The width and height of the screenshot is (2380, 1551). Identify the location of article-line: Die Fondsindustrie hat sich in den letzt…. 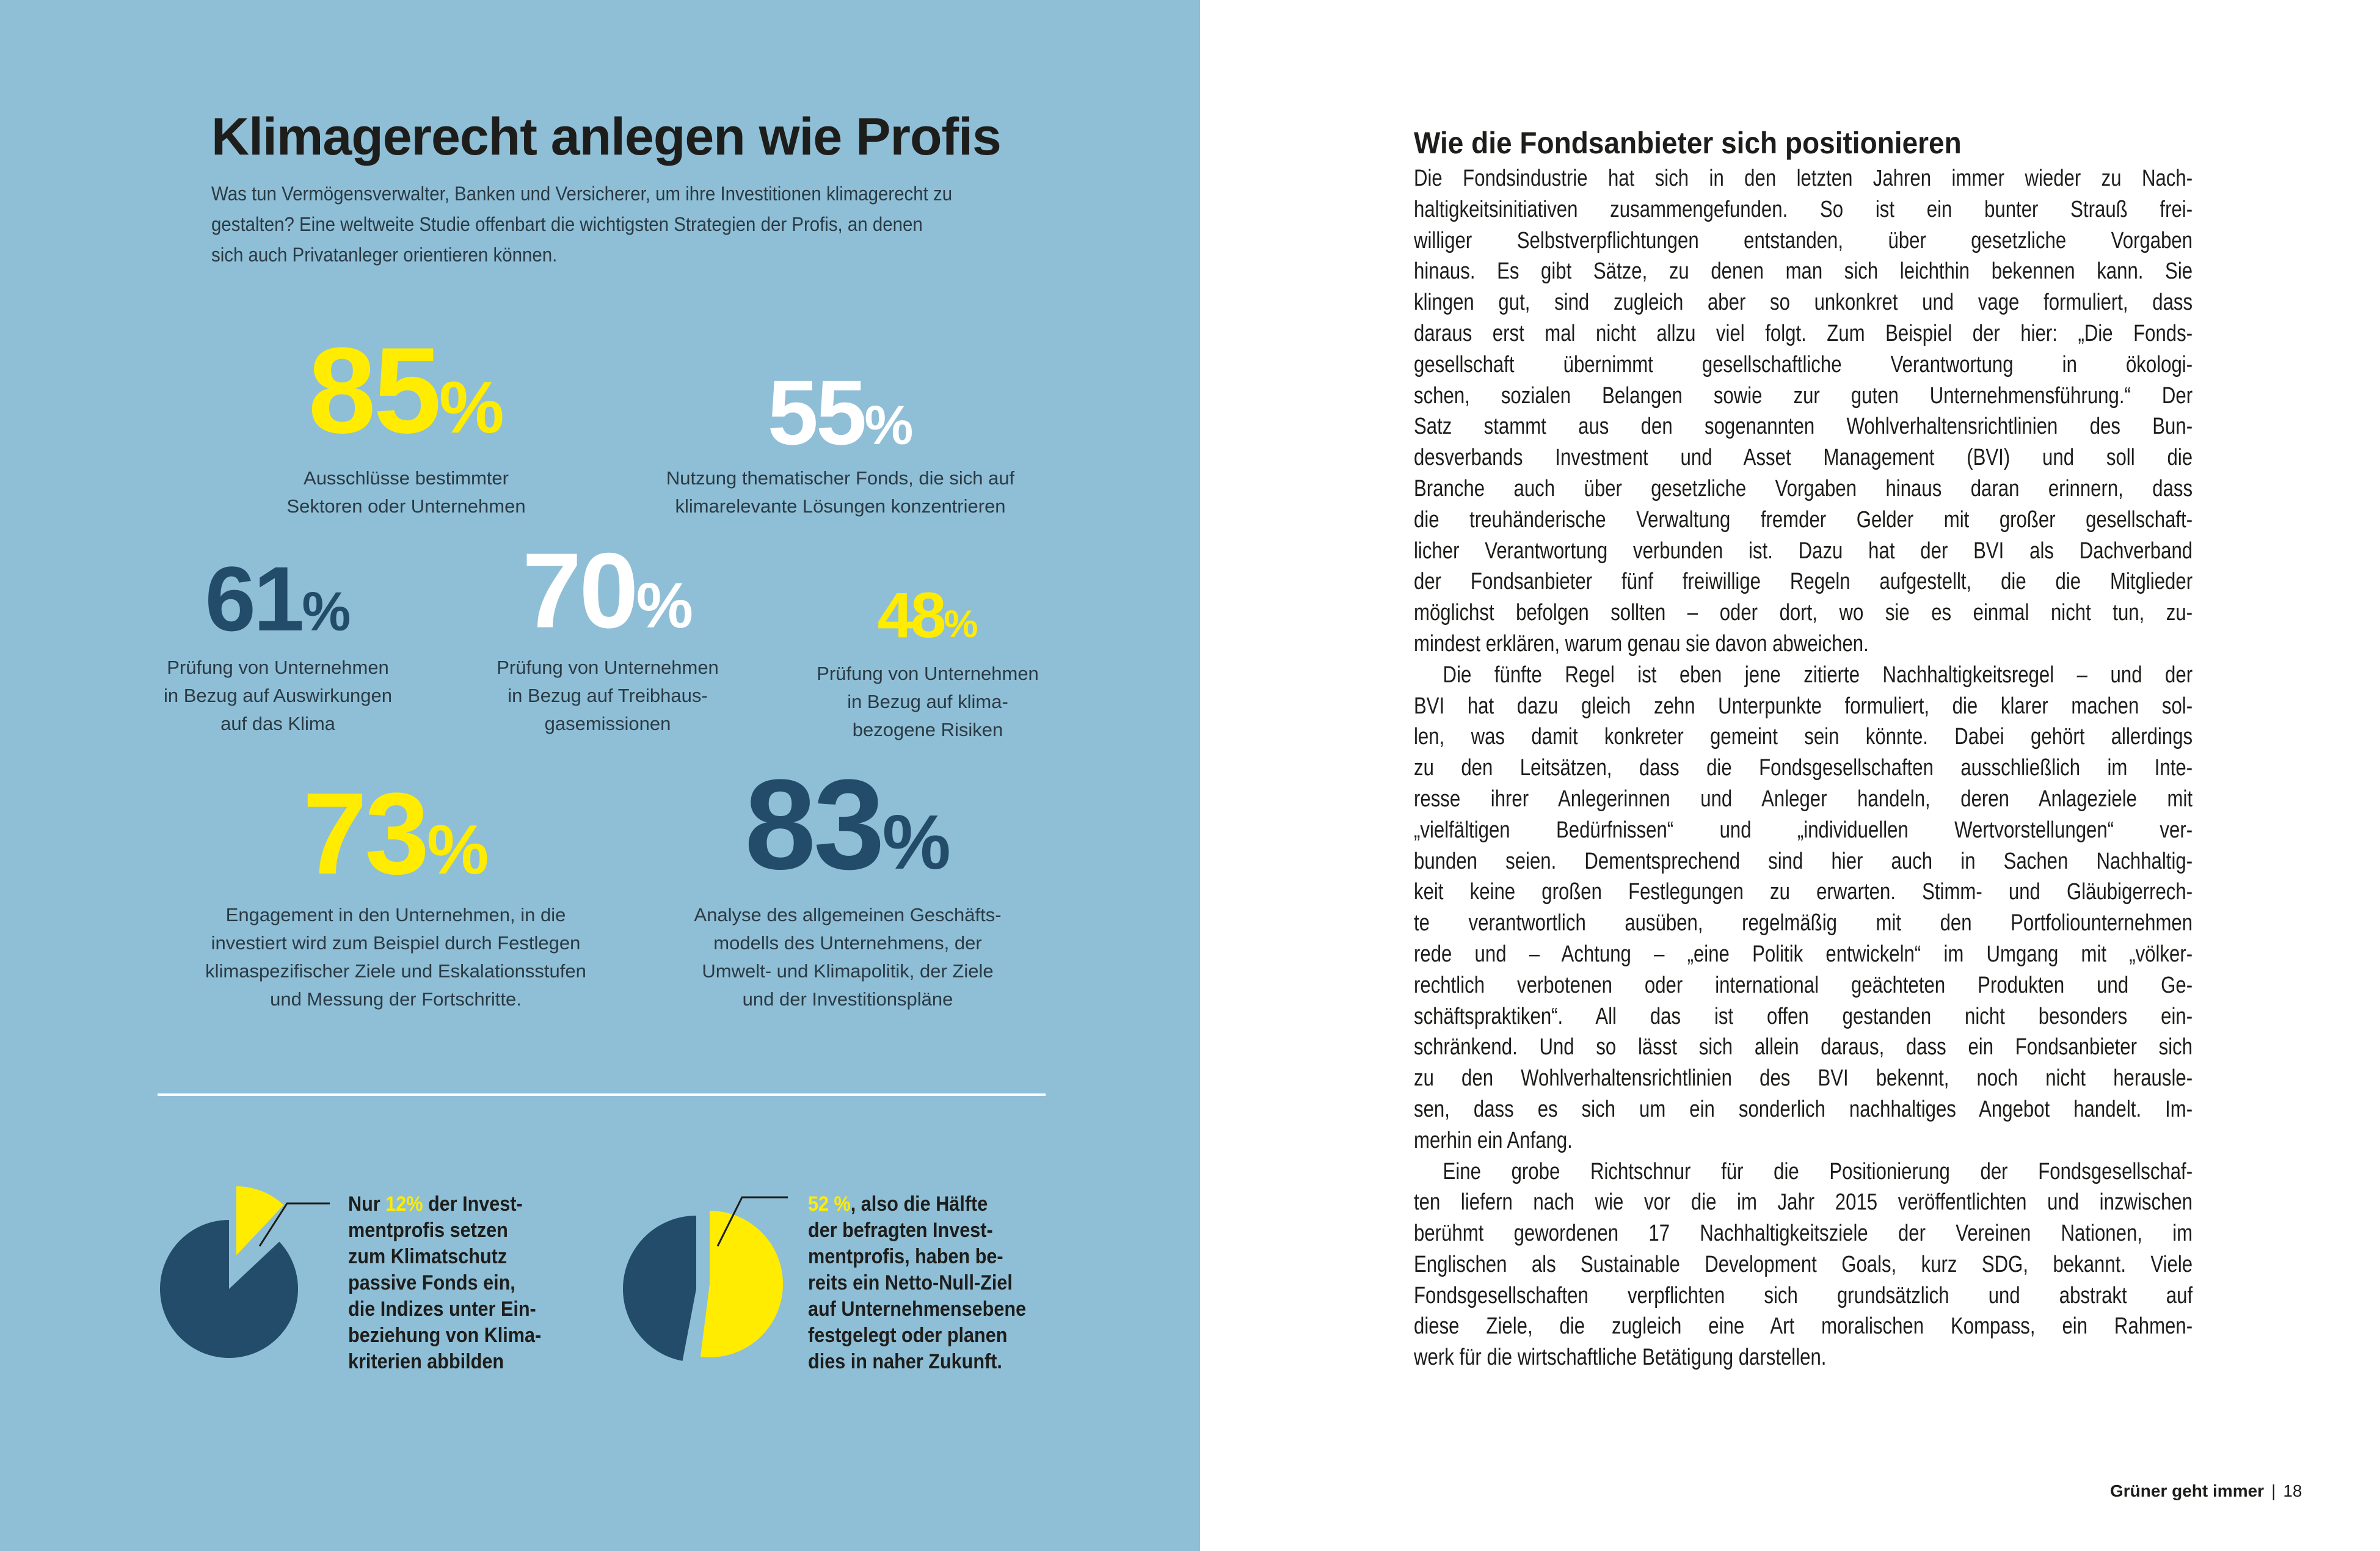
(1803, 178).